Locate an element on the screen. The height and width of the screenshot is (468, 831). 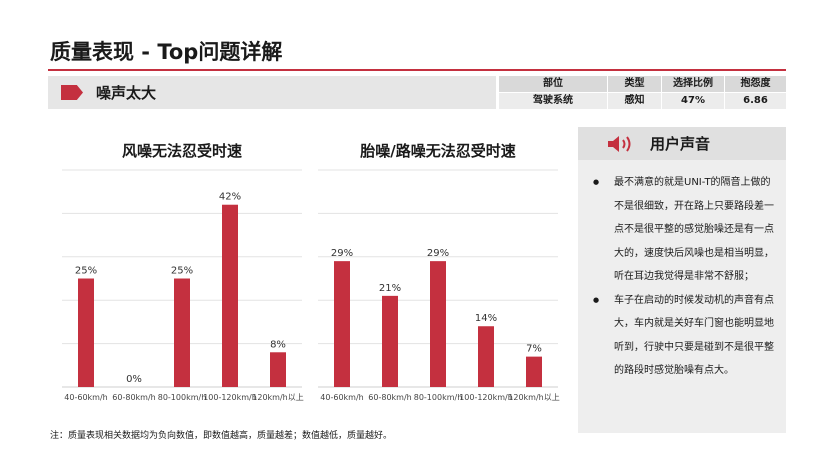
stats-value-ratio: 47% is located at coordinates (693, 101).